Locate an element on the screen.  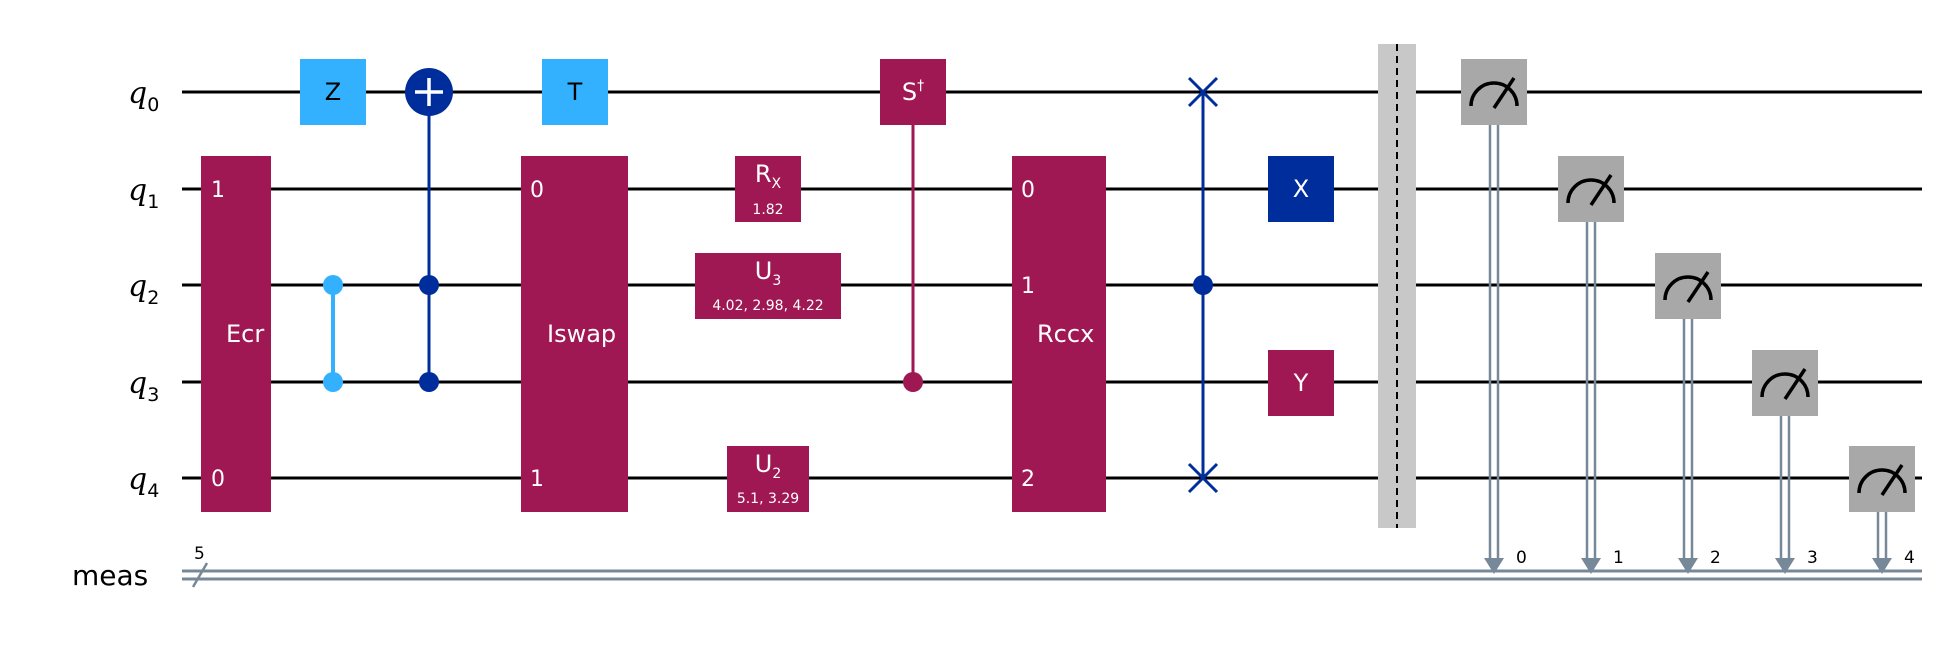
ccx-gate is located at coordinates (429, 230).